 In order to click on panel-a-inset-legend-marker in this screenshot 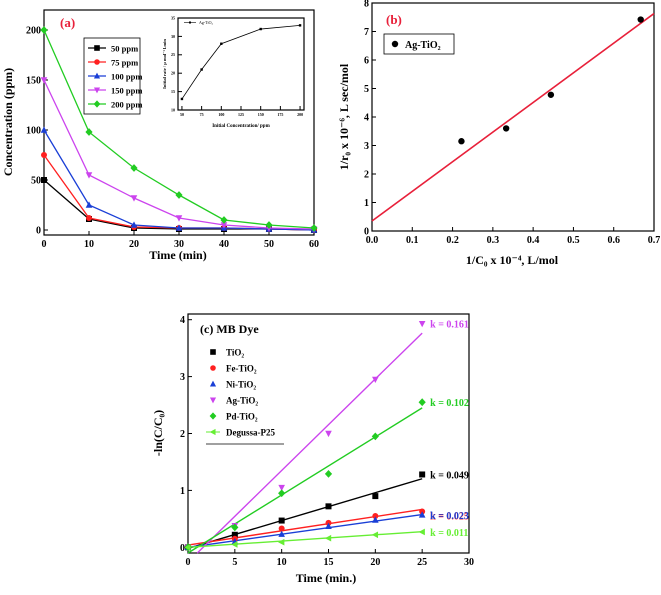, I will do `click(190, 22)`.